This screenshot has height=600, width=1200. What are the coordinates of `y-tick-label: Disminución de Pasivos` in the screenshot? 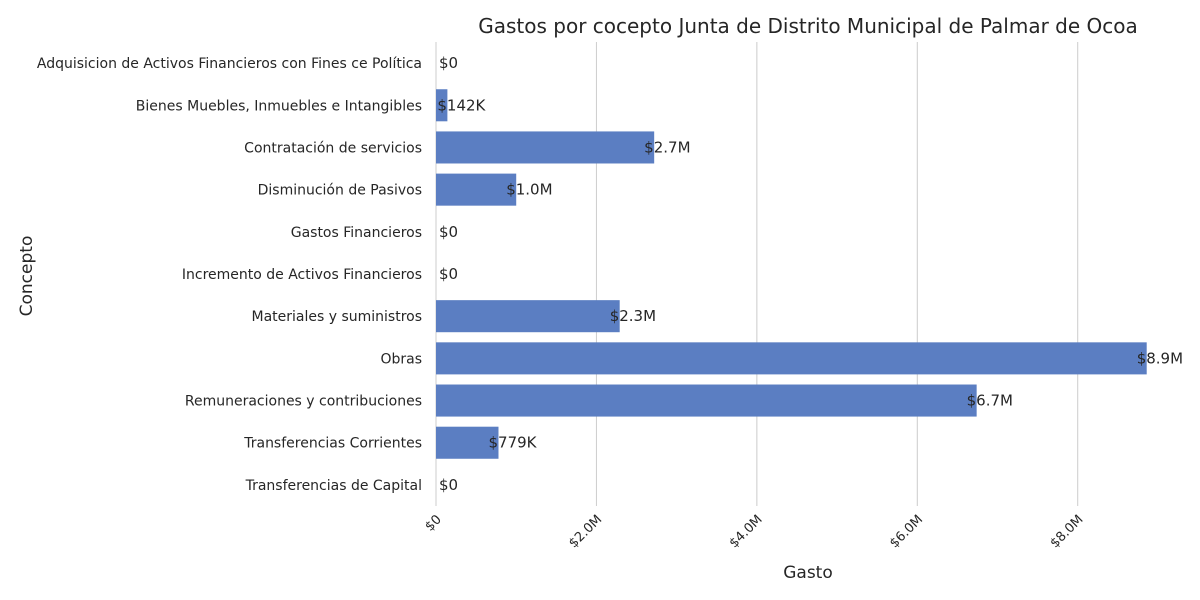 It's located at (340, 191).